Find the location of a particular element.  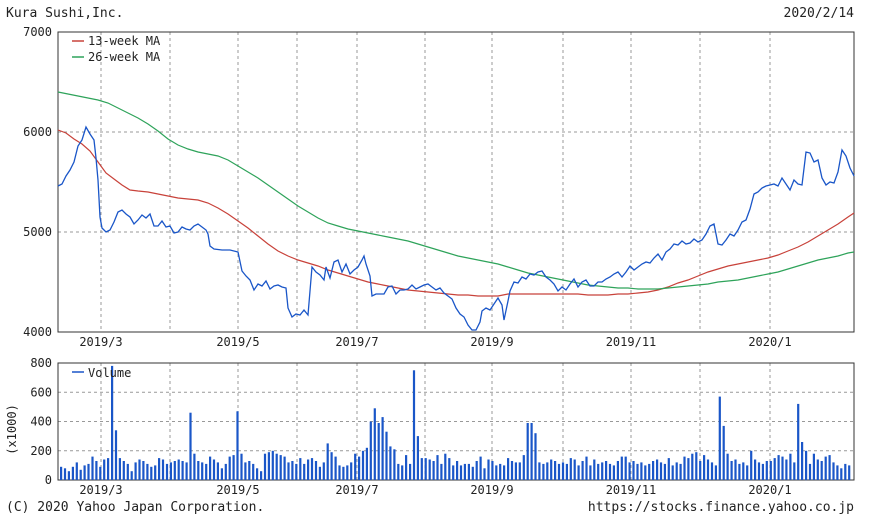

volume-xtick-label: 2019/7 is located at coordinates (356, 490).